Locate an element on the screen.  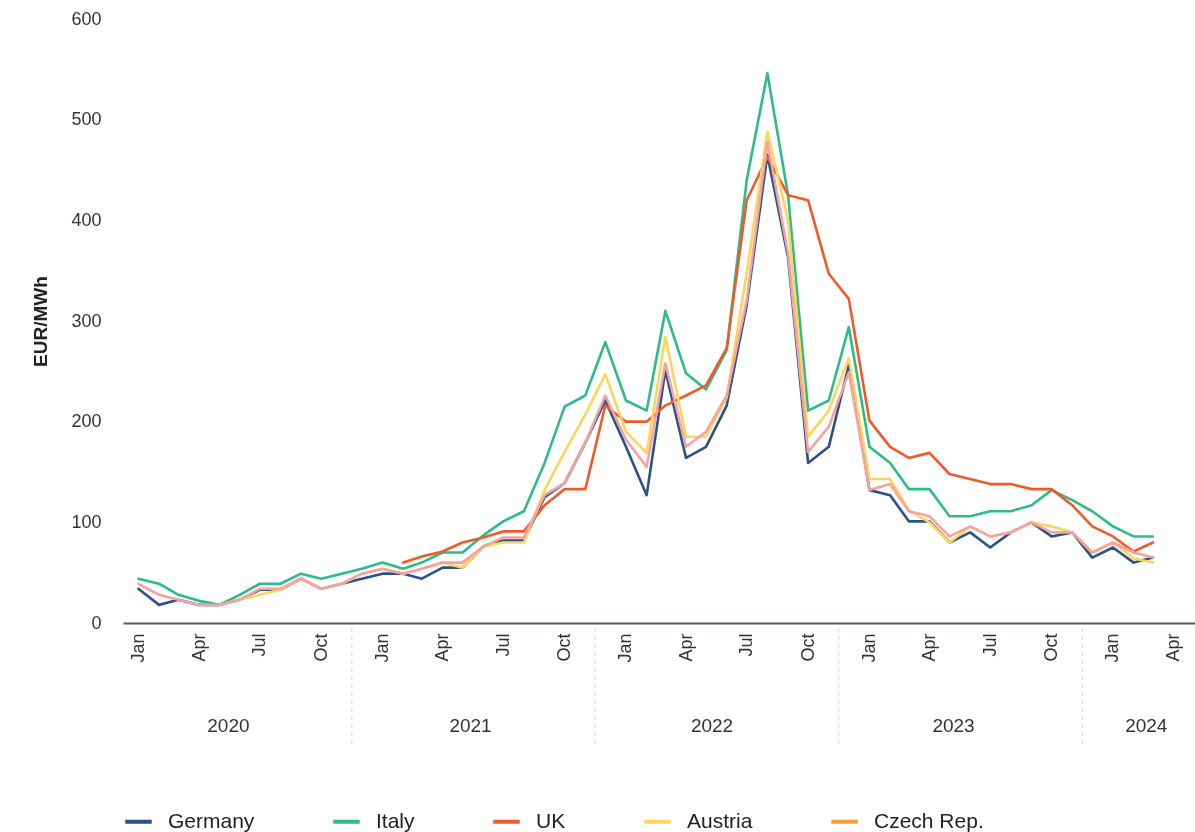
x2-tick-label: 2020 is located at coordinates (228, 725).